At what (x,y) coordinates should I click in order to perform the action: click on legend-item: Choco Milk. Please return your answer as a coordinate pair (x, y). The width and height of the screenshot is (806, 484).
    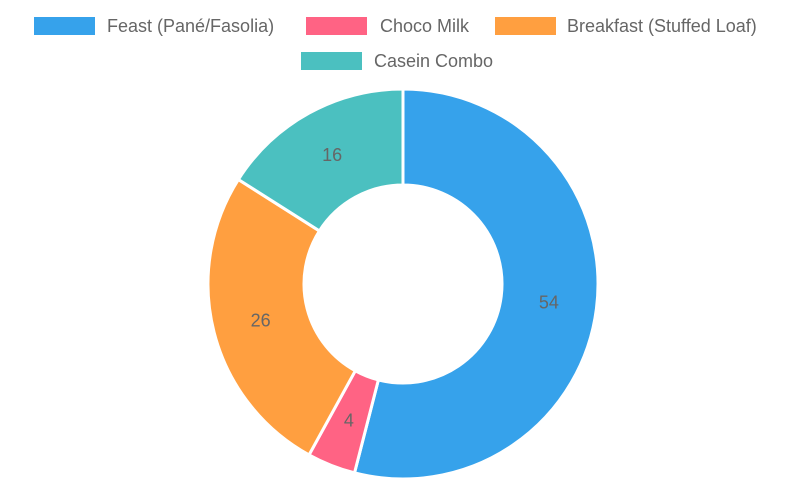
    Looking at the image, I should click on (388, 26).